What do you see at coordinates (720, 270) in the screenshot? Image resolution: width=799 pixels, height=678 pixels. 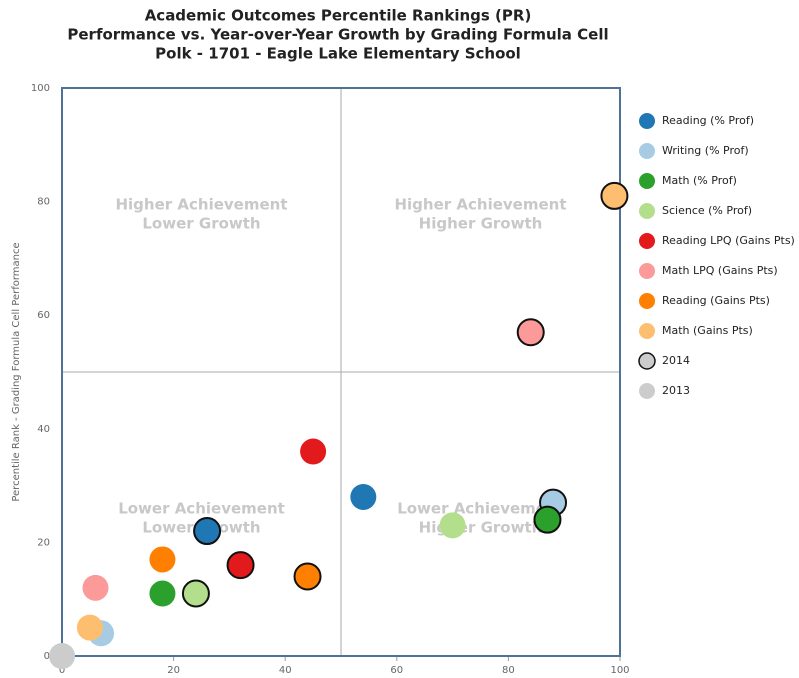 I see `legend-label: Math LPQ (Gains Pts)` at bounding box center [720, 270].